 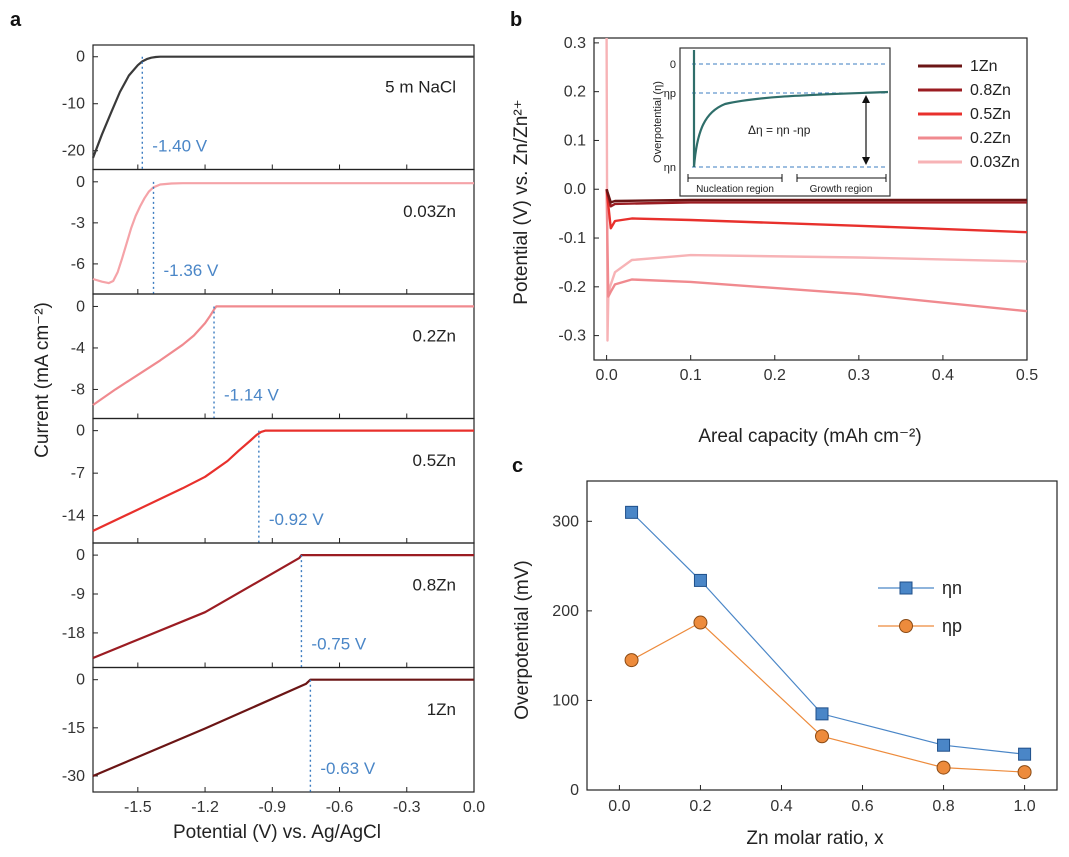 I want to click on panel-b-xlabel: Areal capacity (mAh cm⁻²), so click(x=809, y=436).